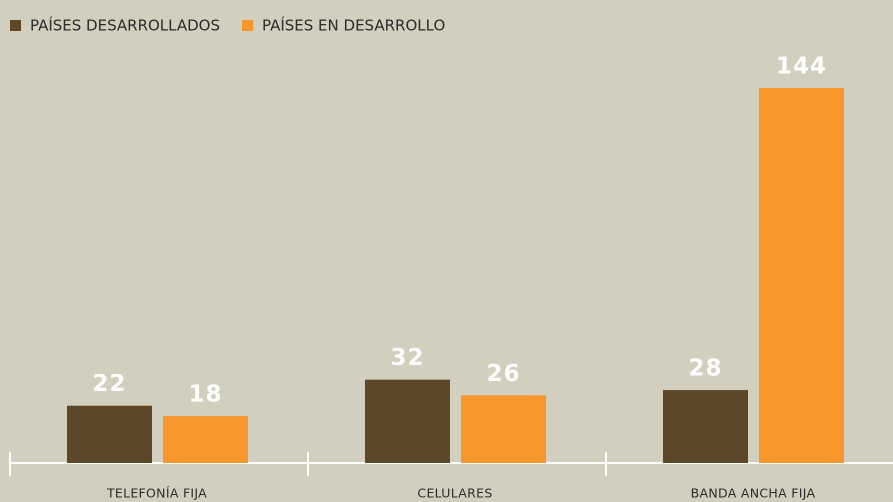  I want to click on value-label: 18, so click(205, 395).